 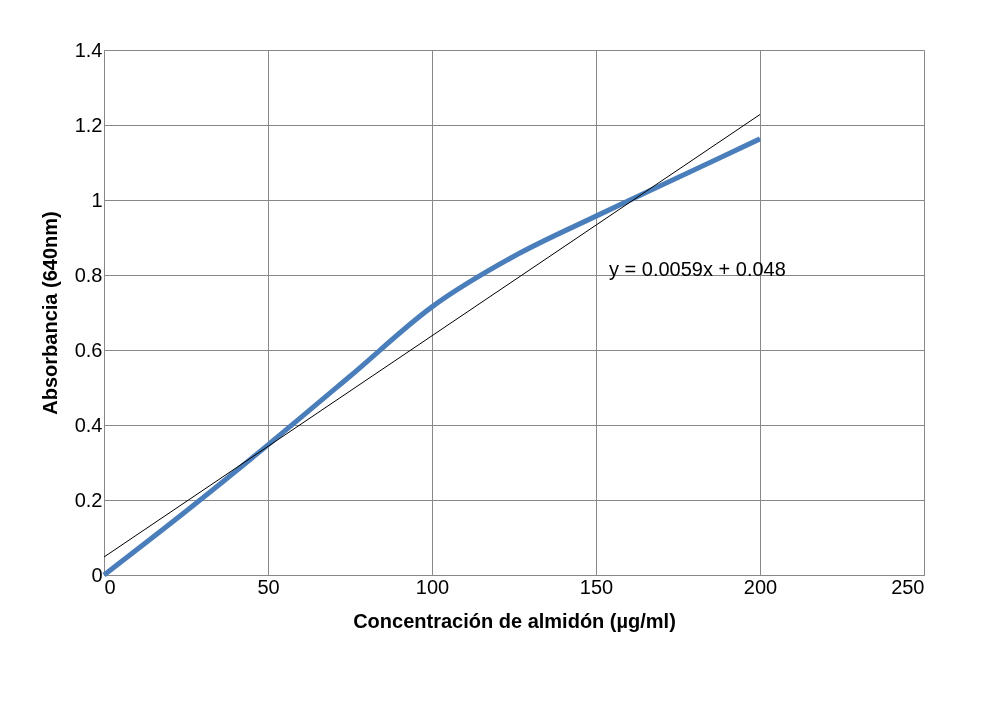 What do you see at coordinates (88, 49) in the screenshot?
I see `y-tick-label: 1.4` at bounding box center [88, 49].